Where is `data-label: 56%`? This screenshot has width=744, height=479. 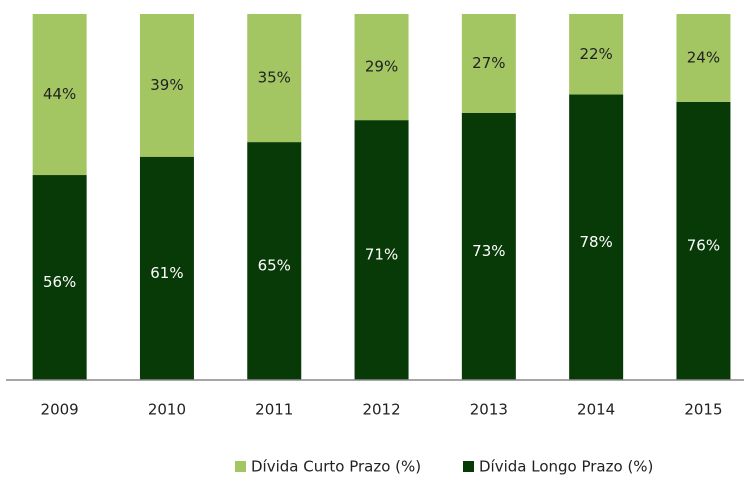
data-label: 56% is located at coordinates (59, 282).